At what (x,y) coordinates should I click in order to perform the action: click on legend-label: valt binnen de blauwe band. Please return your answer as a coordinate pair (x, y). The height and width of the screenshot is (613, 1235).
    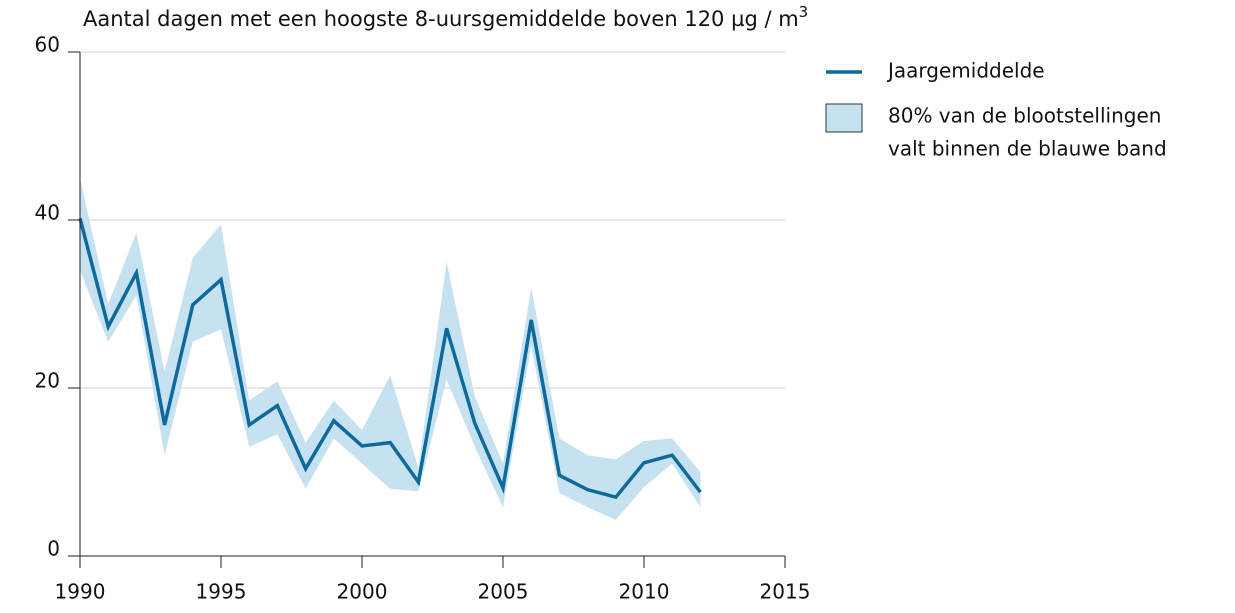
    Looking at the image, I should click on (1027, 149).